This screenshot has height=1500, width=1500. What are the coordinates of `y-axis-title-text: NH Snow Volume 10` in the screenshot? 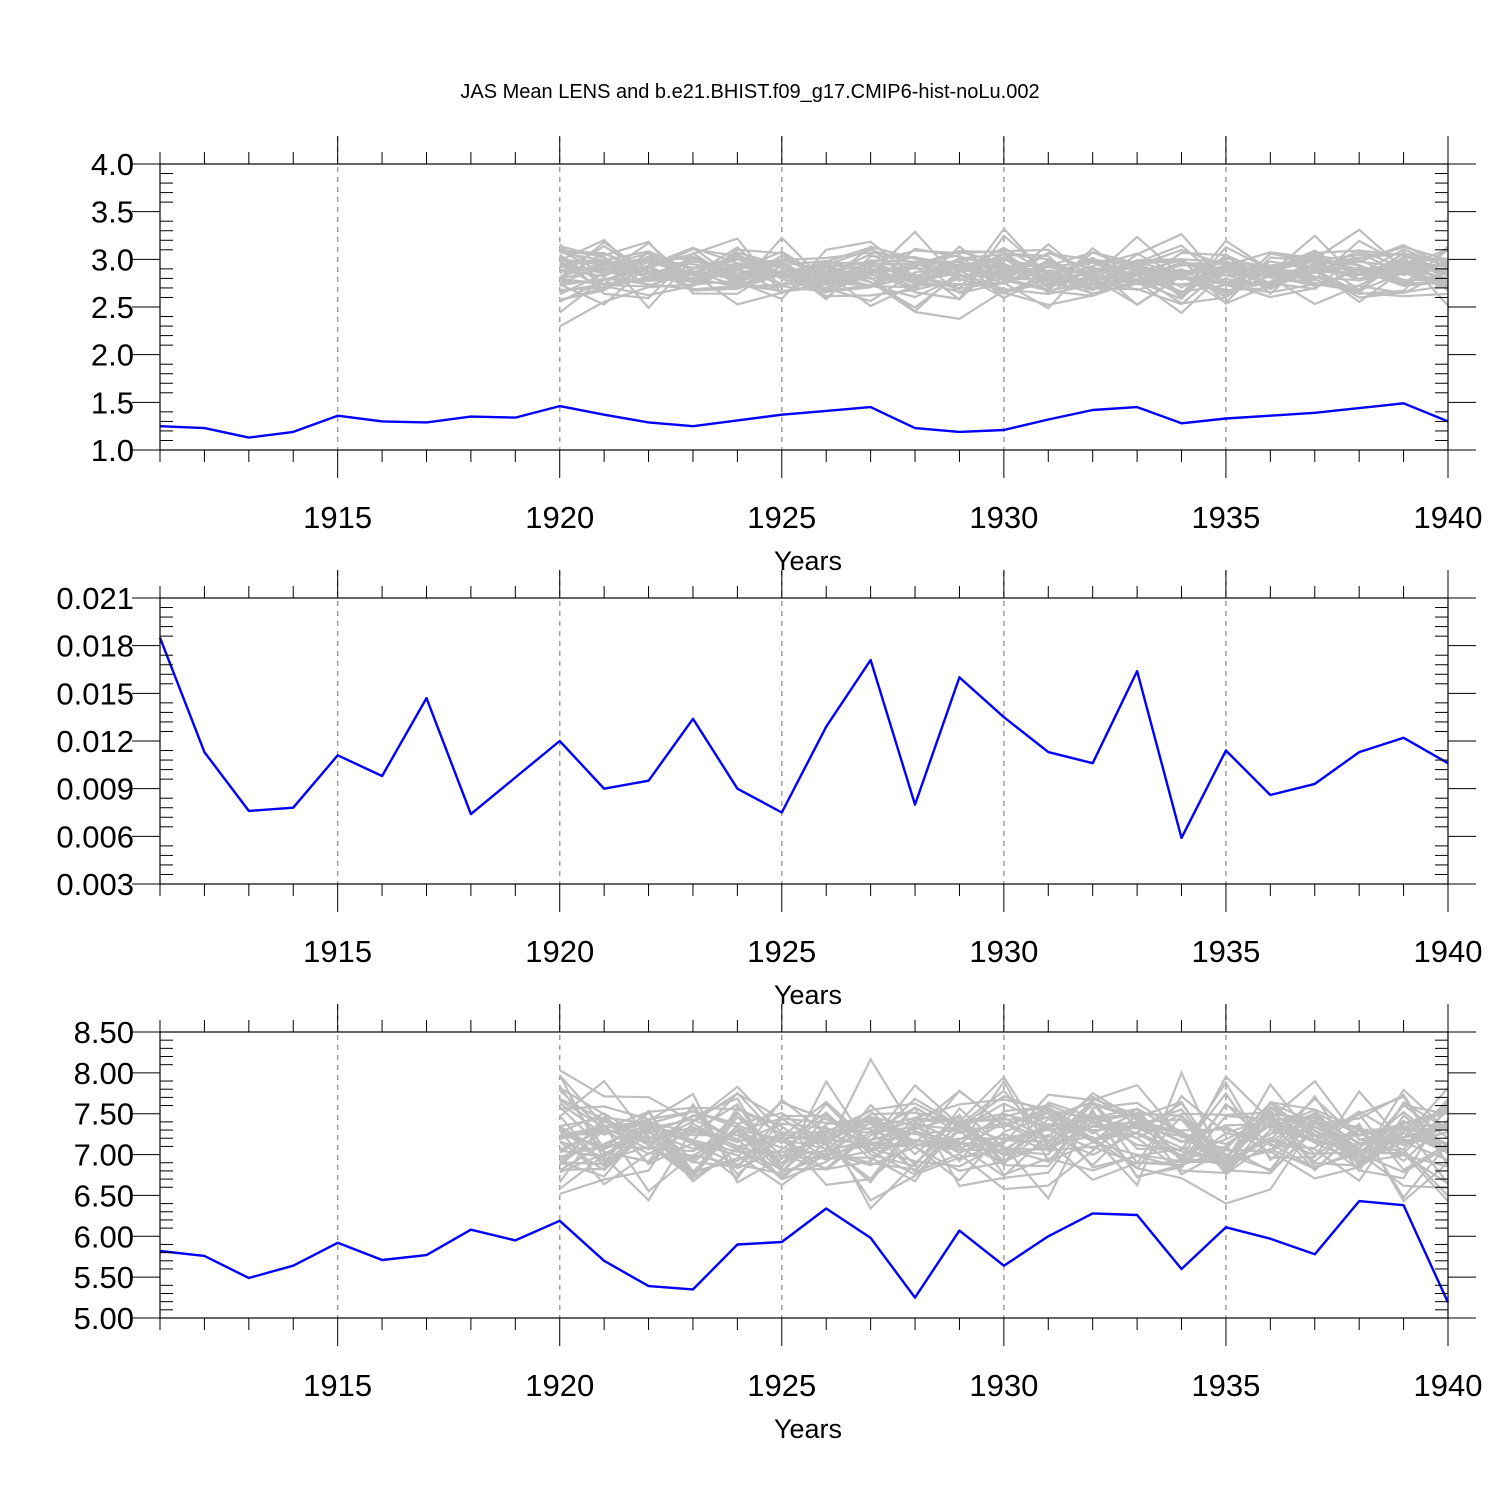 It's located at (31, 769).